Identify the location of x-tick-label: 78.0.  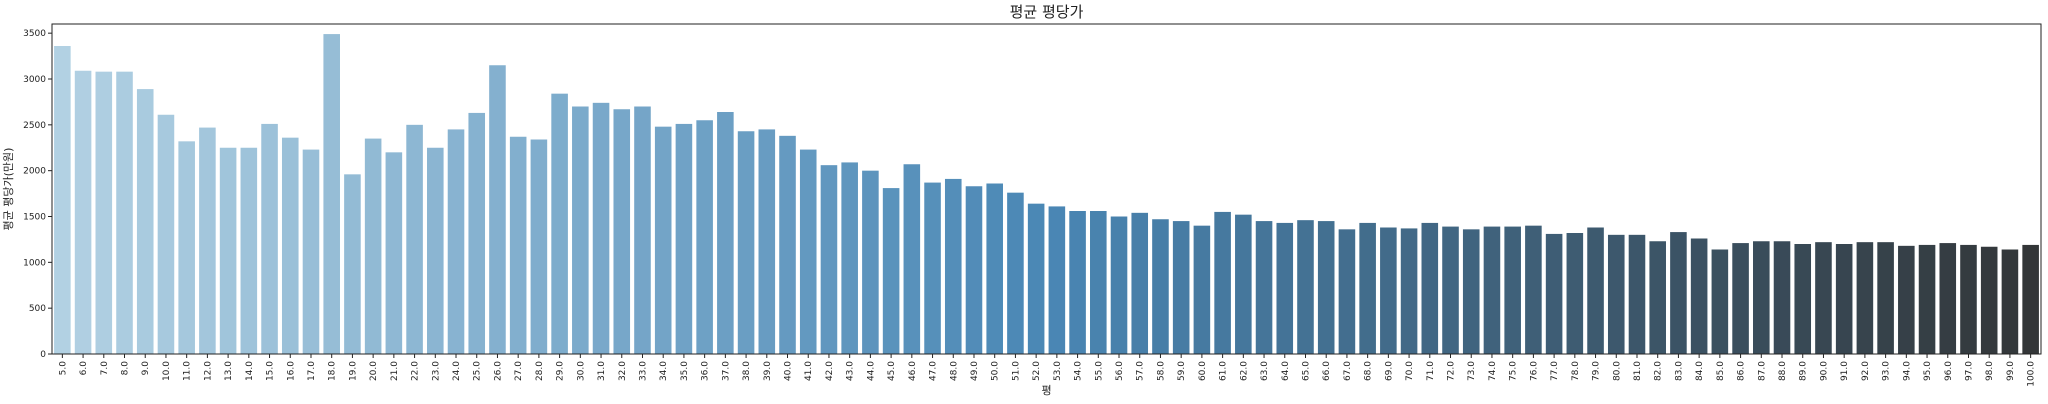
(1576, 371).